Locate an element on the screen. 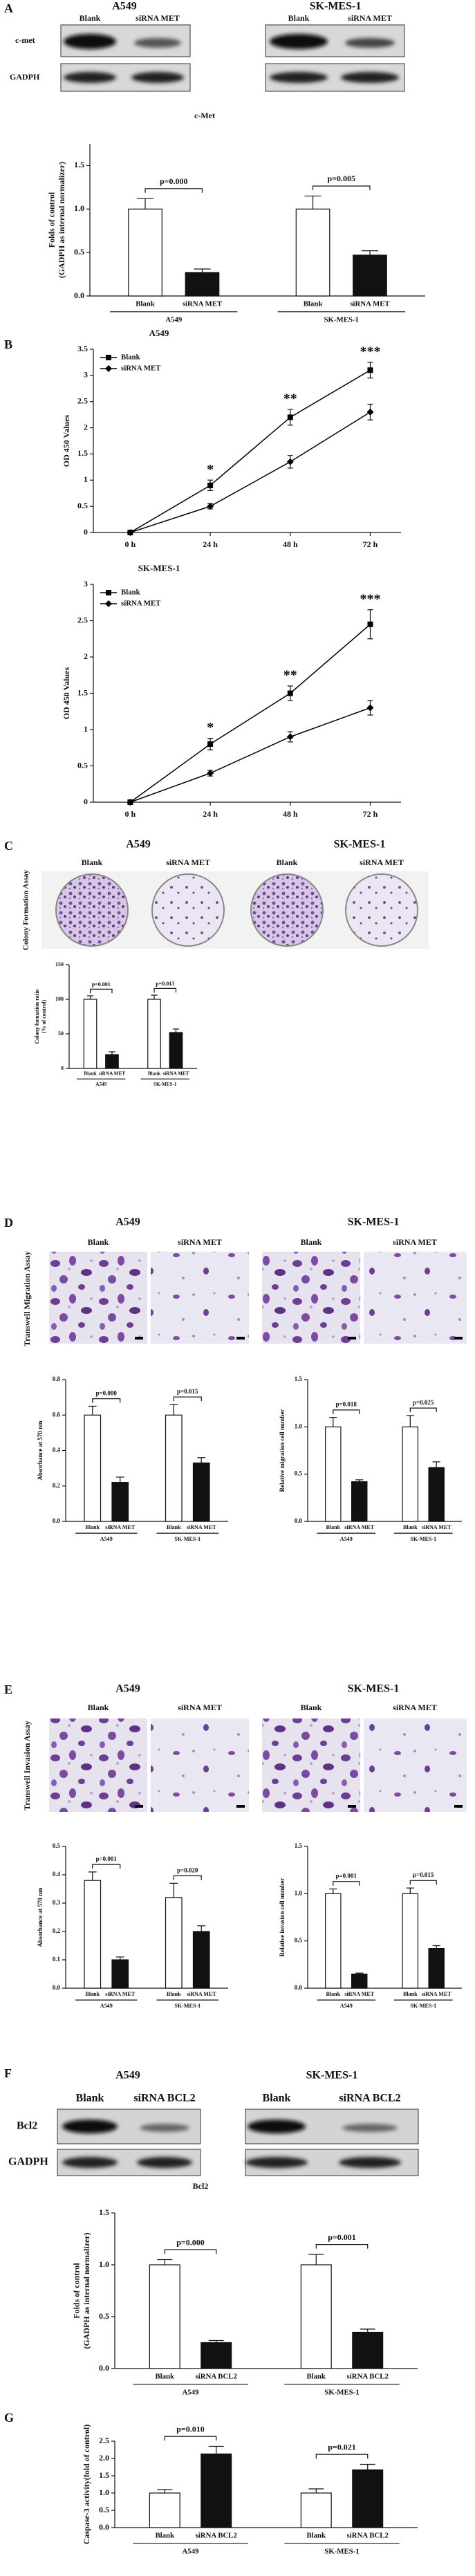 Image resolution: width=475 pixels, height=2576 pixels. p-value: p=0.001 is located at coordinates (101, 984).